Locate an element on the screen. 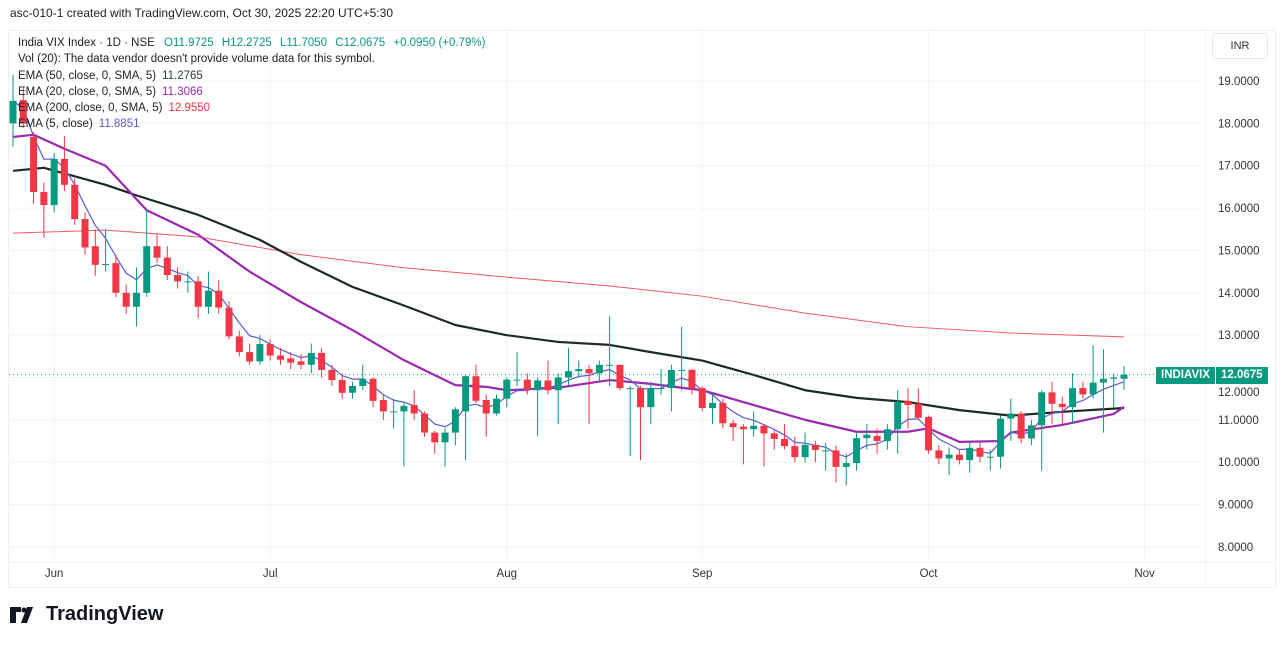 This screenshot has width=1281, height=646. legend-ema5: EMA (5, close) 11.8851 is located at coordinates (251, 124).